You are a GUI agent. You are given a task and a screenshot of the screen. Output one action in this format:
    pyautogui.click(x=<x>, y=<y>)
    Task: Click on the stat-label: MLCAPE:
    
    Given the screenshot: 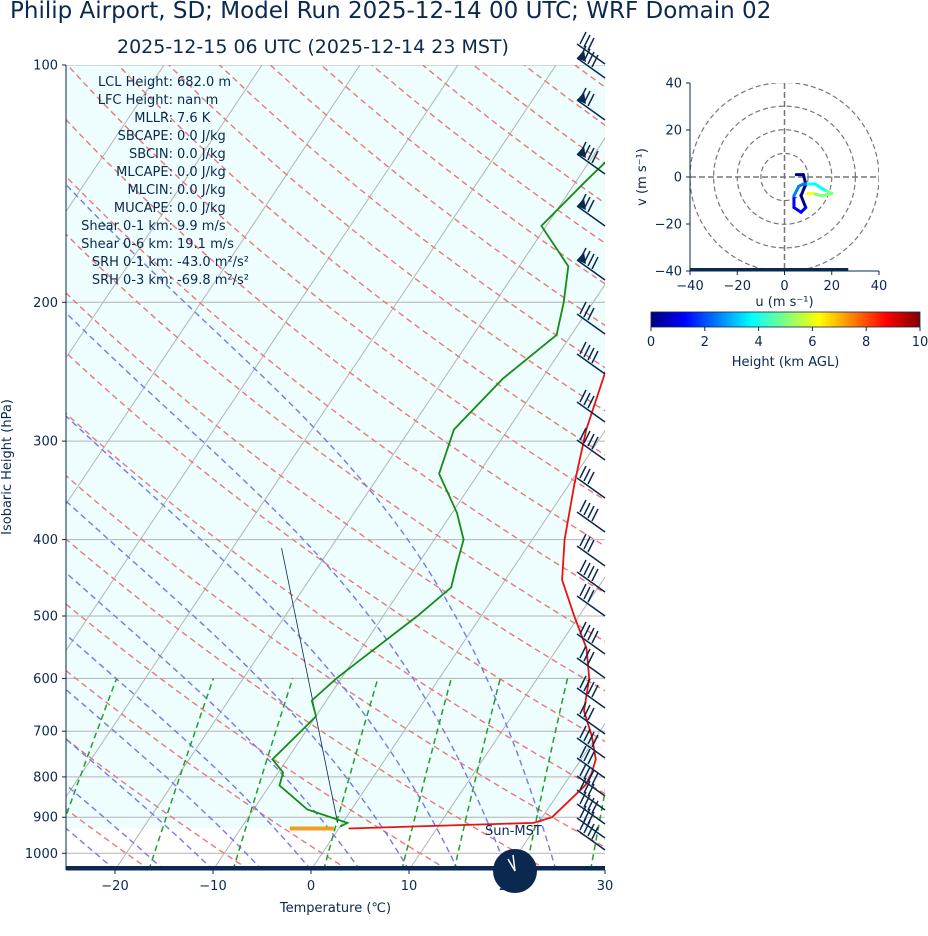 What is the action you would take?
    pyautogui.click(x=144, y=172)
    